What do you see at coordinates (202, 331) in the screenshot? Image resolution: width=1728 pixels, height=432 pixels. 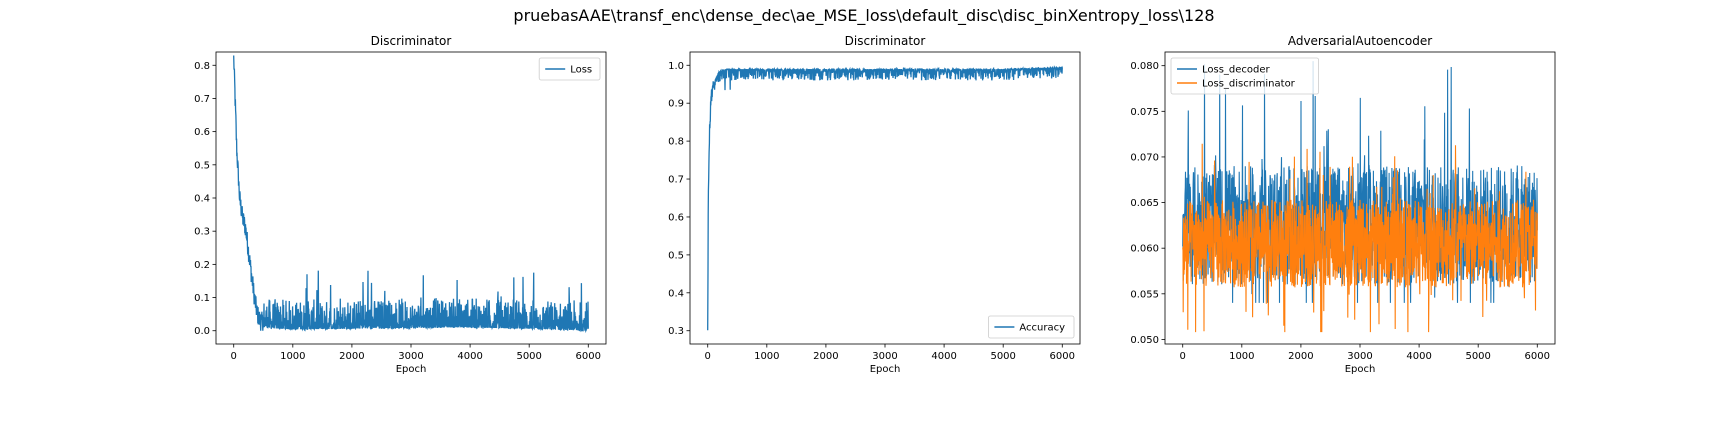 I see `y-tick-label: 0.0` at bounding box center [202, 331].